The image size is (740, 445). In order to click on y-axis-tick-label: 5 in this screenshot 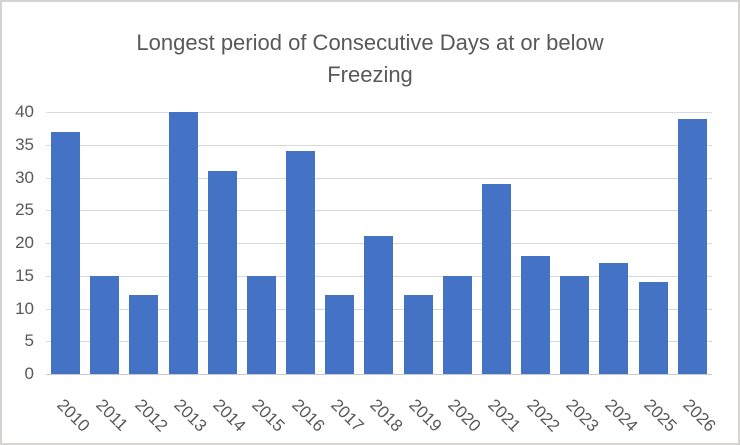, I will do `click(29, 341)`.